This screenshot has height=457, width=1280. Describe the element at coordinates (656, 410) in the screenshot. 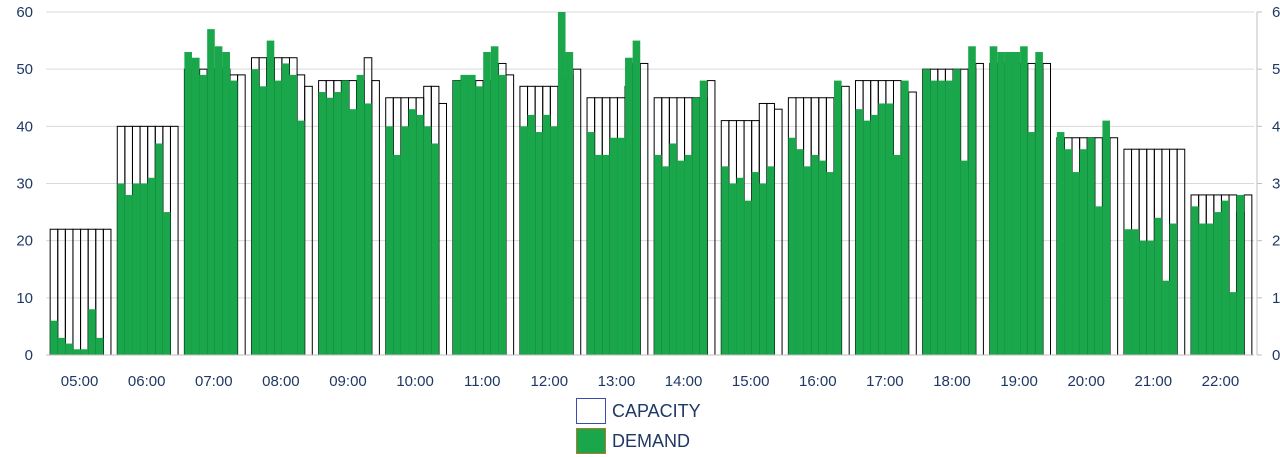

I see `legend-label-capacity: CAPACITY` at that location.